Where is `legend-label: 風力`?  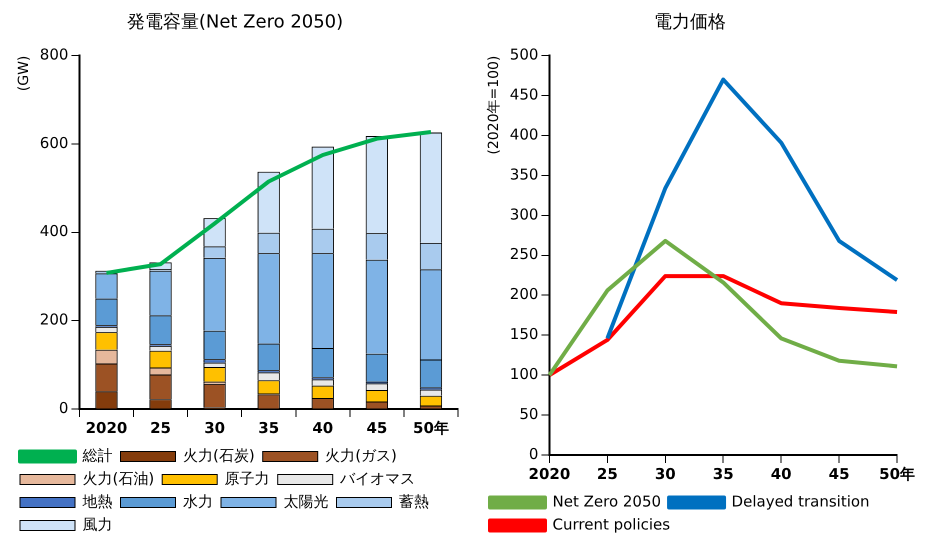
legend-label: 風力 is located at coordinates (97, 524).